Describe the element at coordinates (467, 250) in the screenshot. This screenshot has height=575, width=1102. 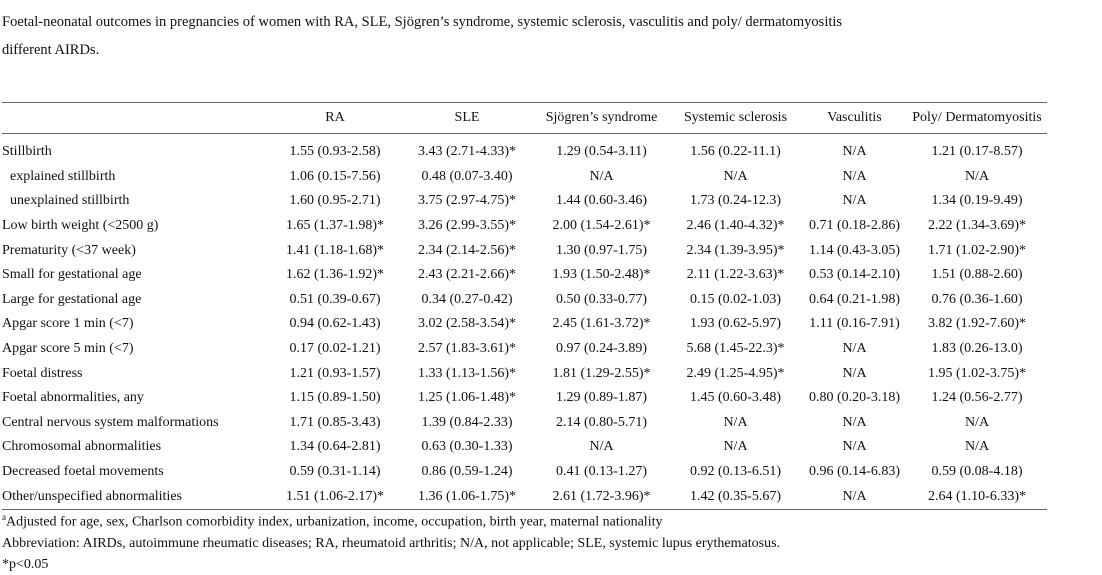
I see `table-cell: 2.34 (2.14-2.56)*` at that location.